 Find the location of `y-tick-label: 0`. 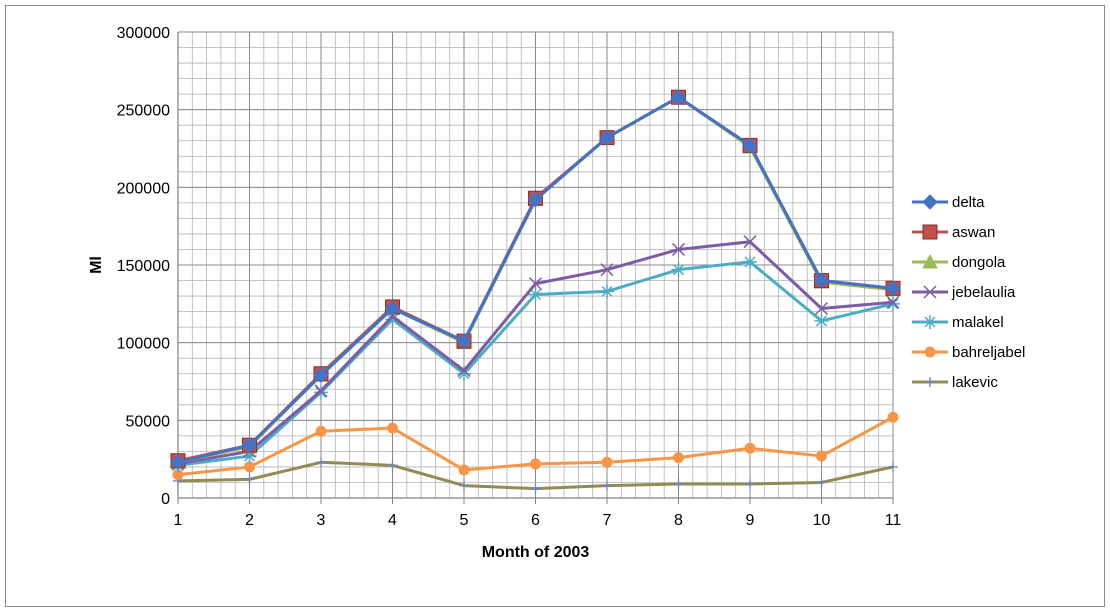

y-tick-label: 0 is located at coordinates (165, 499).